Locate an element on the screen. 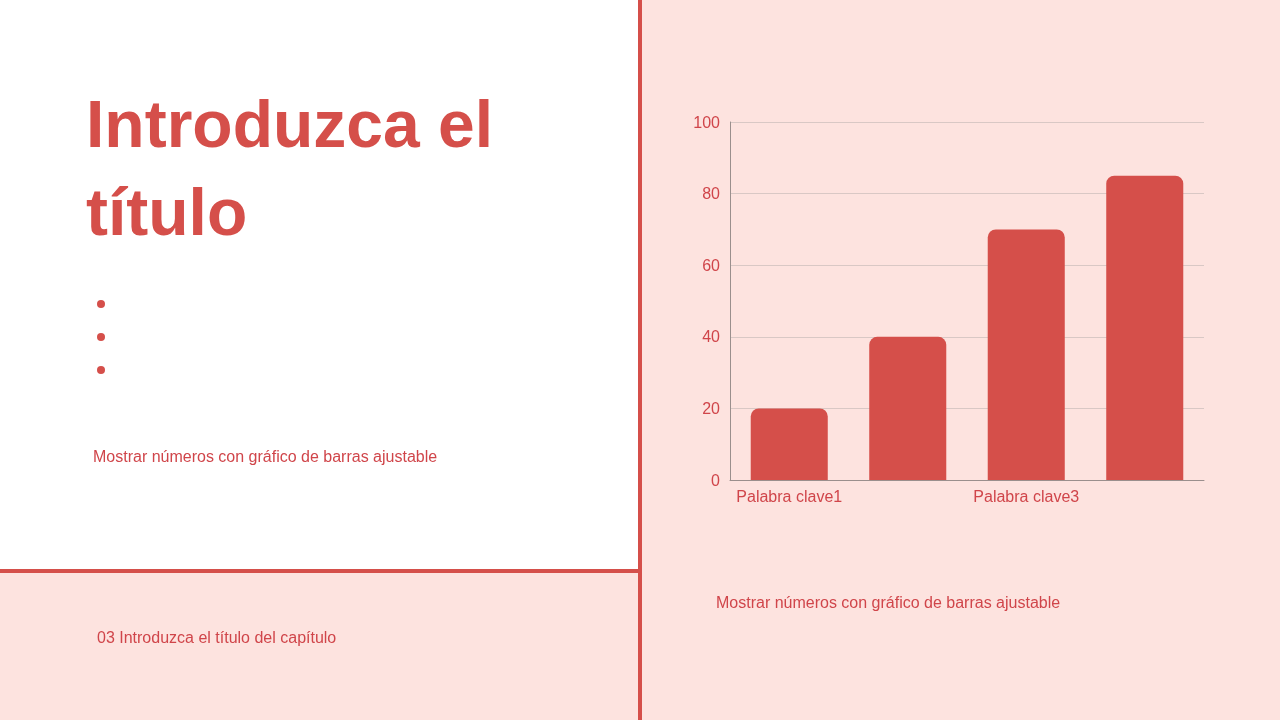  y-tick-label: 40 is located at coordinates (711, 337).